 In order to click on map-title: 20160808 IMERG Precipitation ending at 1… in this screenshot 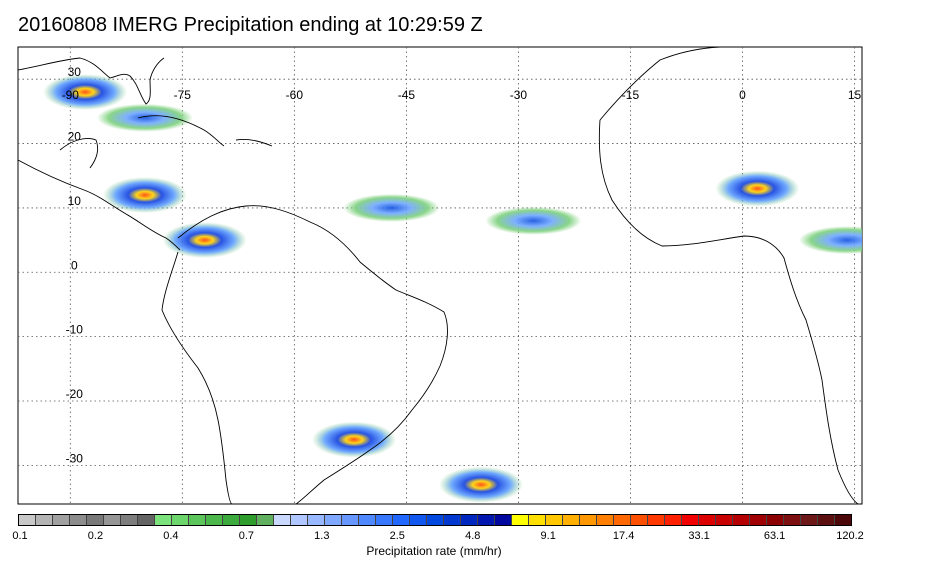, I will do `click(250, 25)`.